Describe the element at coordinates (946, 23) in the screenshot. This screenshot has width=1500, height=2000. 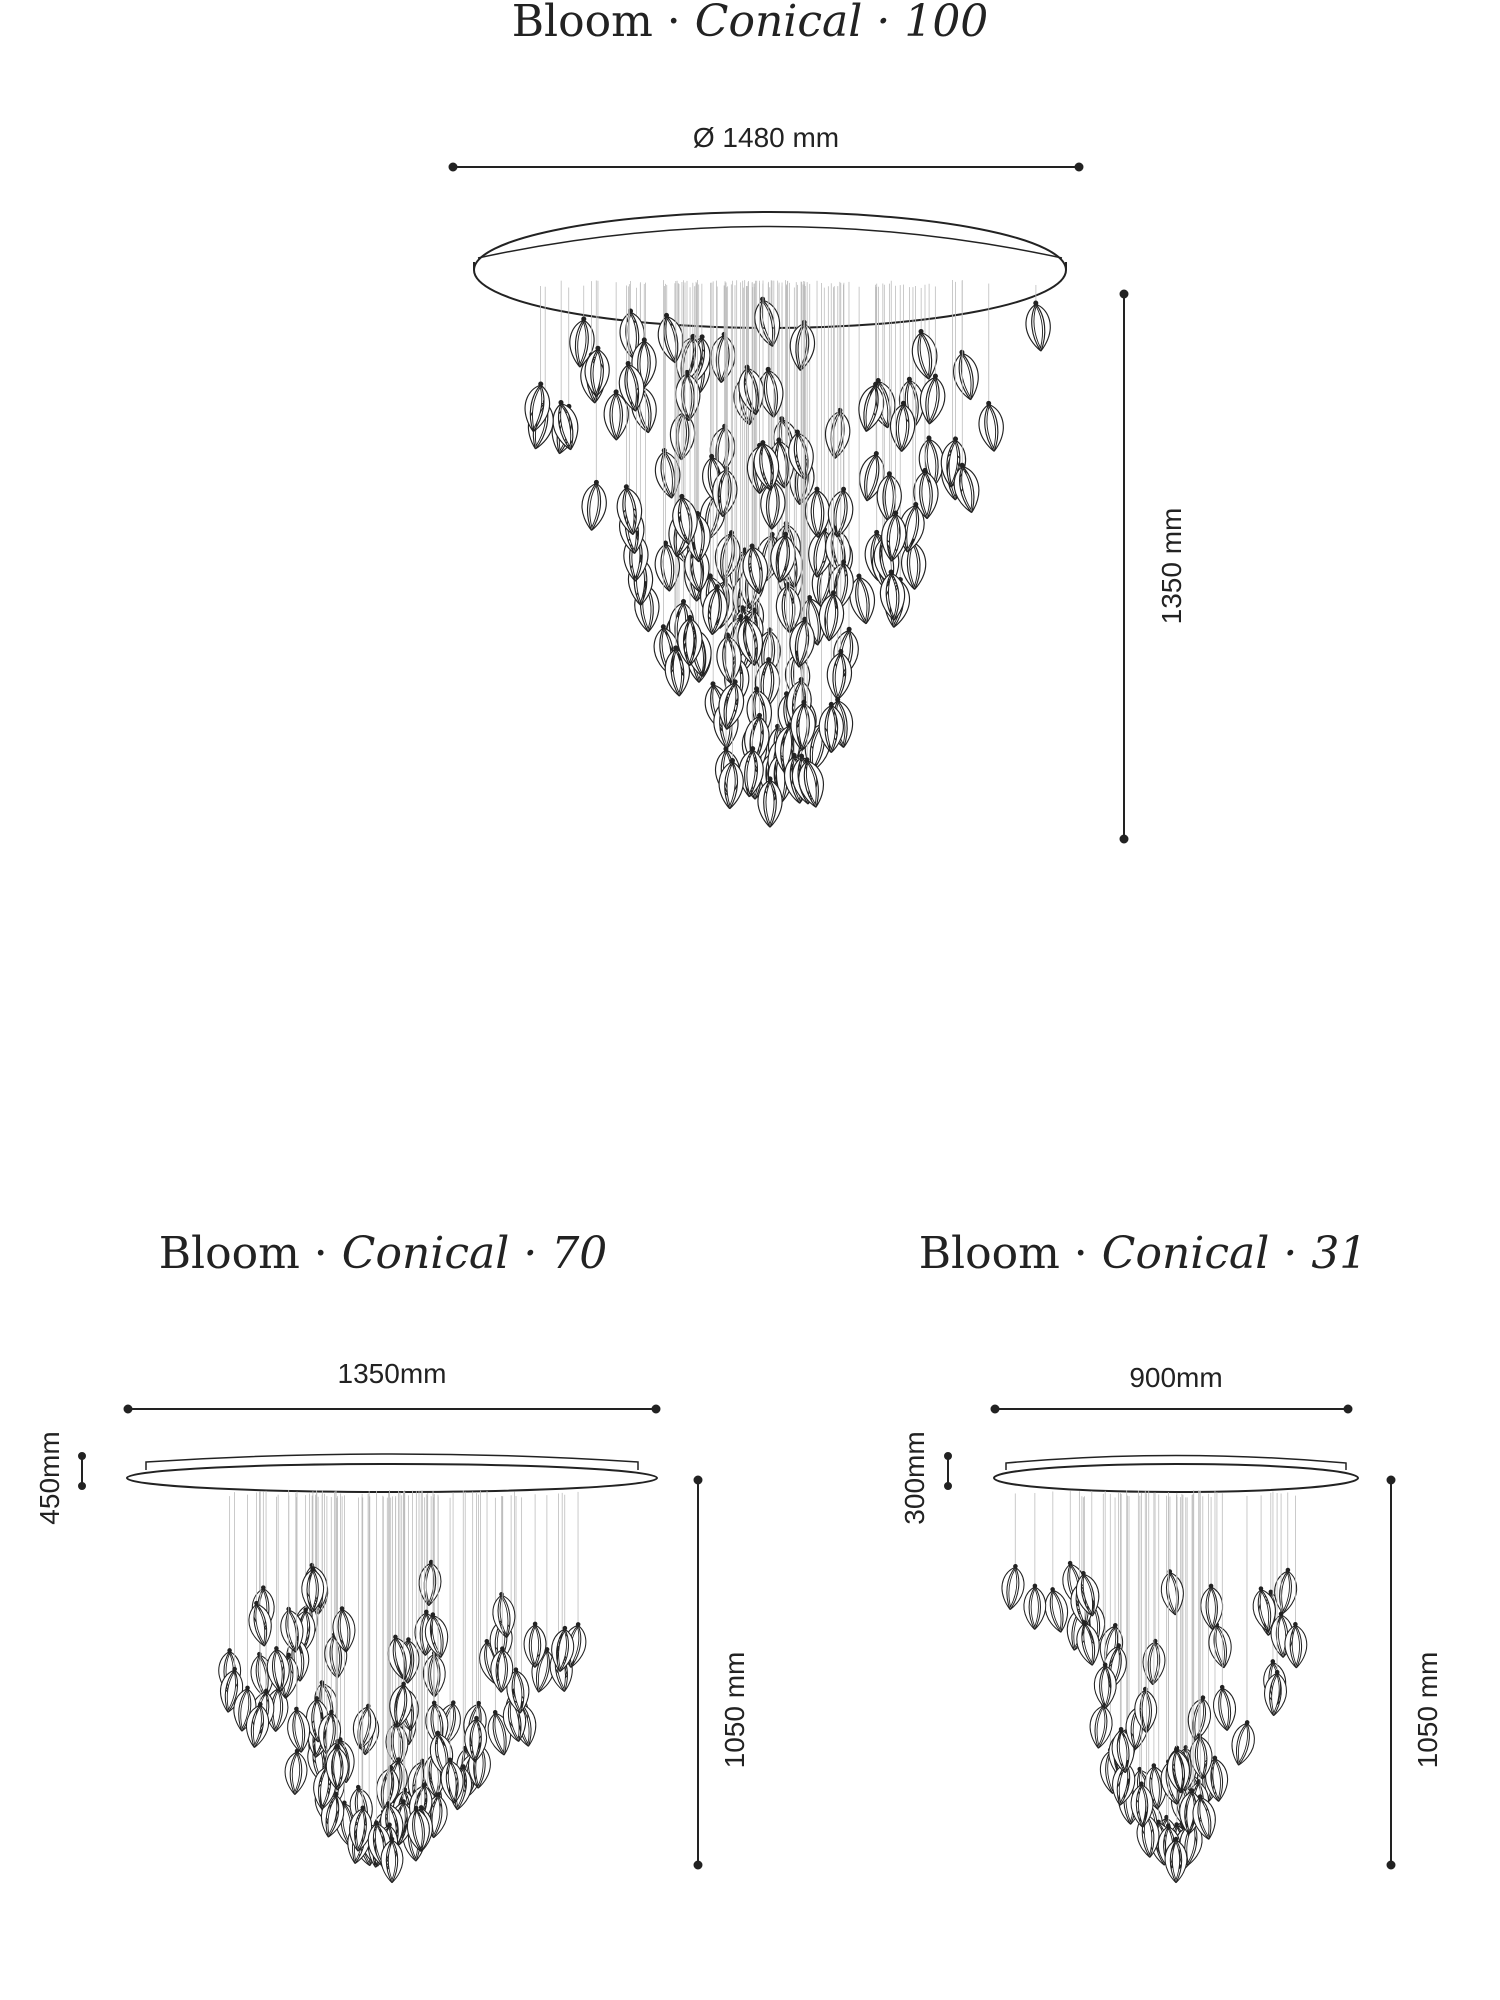
I see `title-number: 100` at that location.